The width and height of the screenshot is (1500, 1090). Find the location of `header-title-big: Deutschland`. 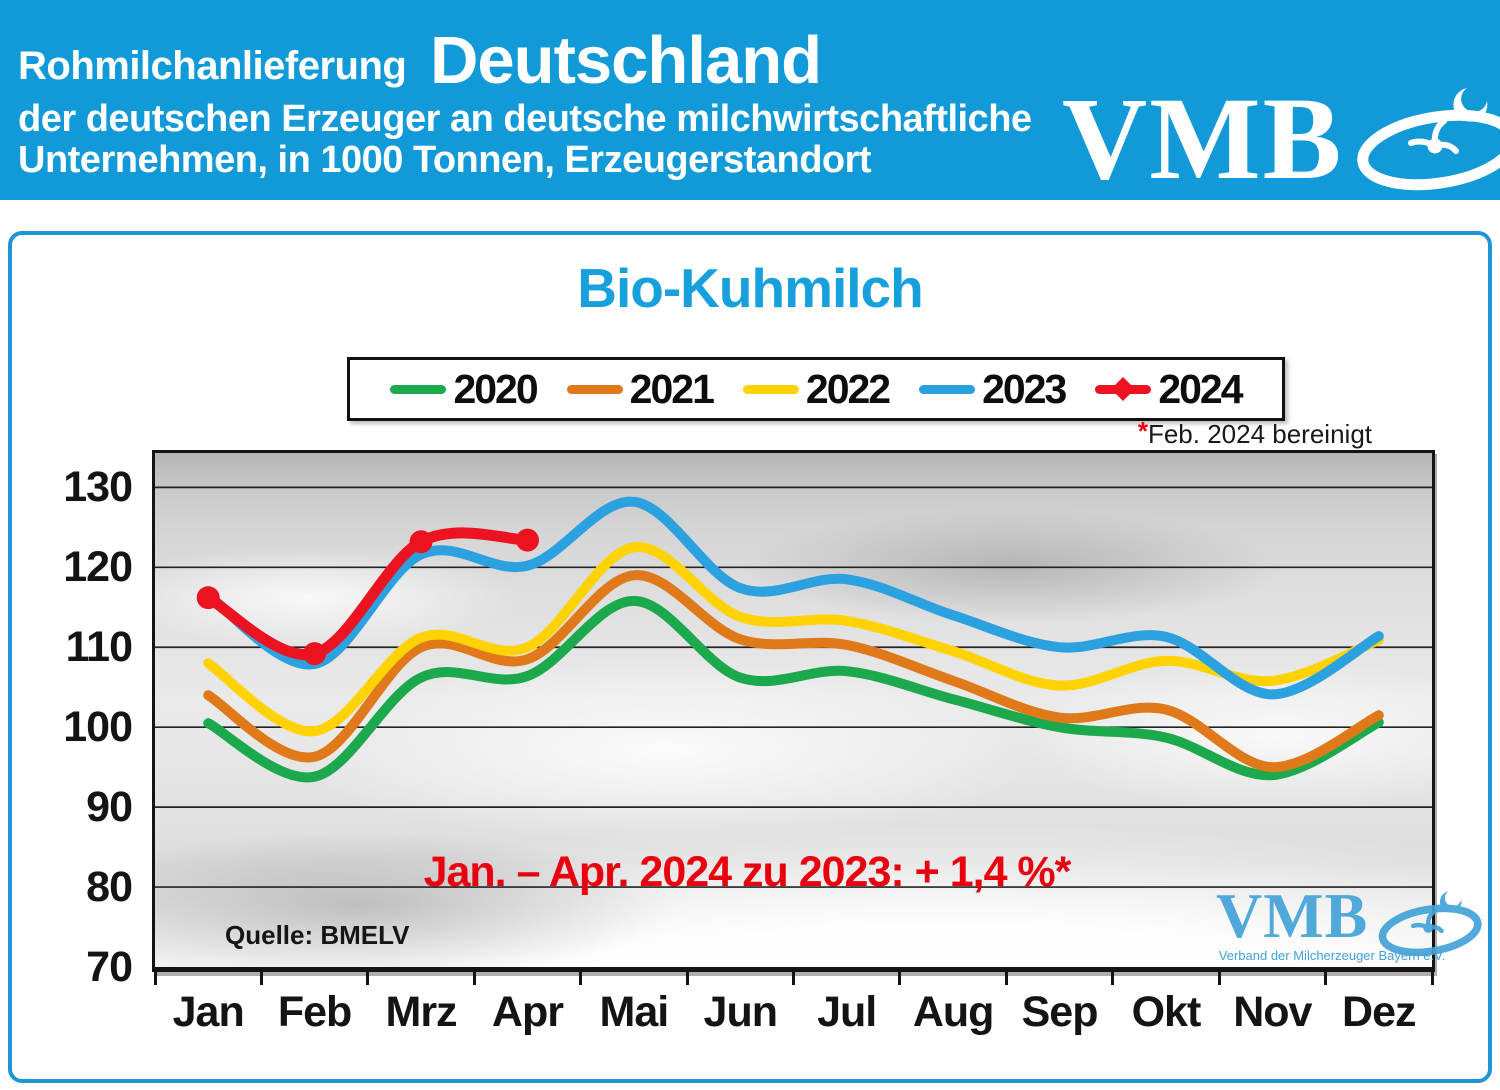

header-title-big: Deutschland is located at coordinates (626, 60).